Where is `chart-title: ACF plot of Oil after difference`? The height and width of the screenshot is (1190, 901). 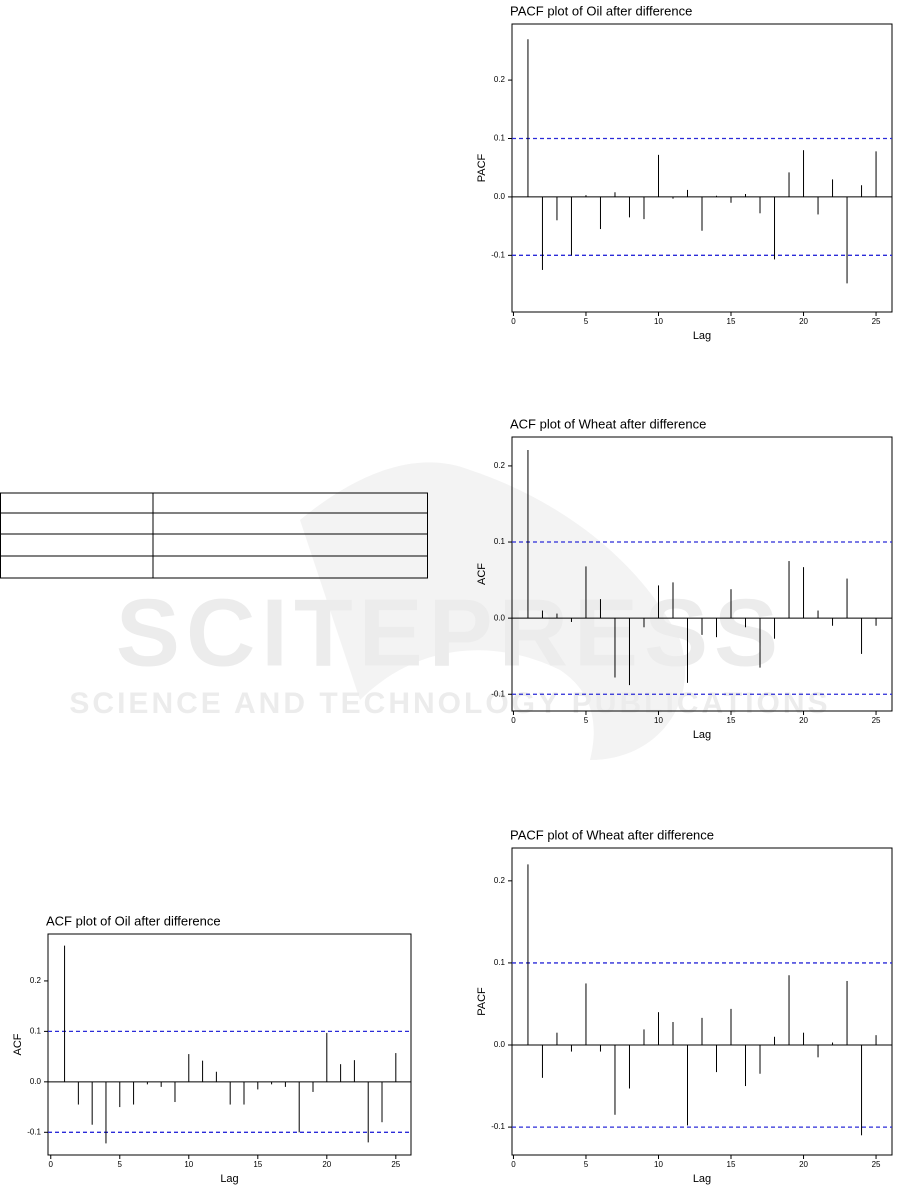
chart-title: ACF plot of Oil after difference is located at coordinates (133, 920).